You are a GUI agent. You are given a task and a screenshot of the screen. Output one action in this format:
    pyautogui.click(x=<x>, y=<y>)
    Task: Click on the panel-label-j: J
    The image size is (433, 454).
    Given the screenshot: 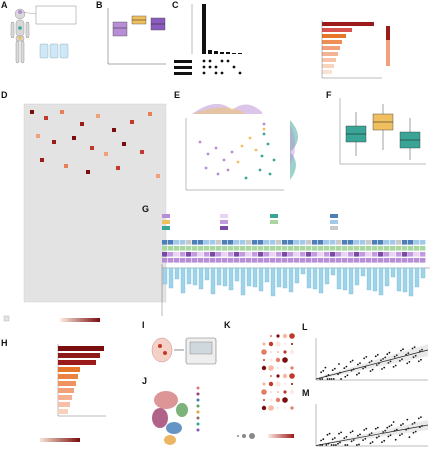 What is the action you would take?
    pyautogui.click(x=145, y=381)
    